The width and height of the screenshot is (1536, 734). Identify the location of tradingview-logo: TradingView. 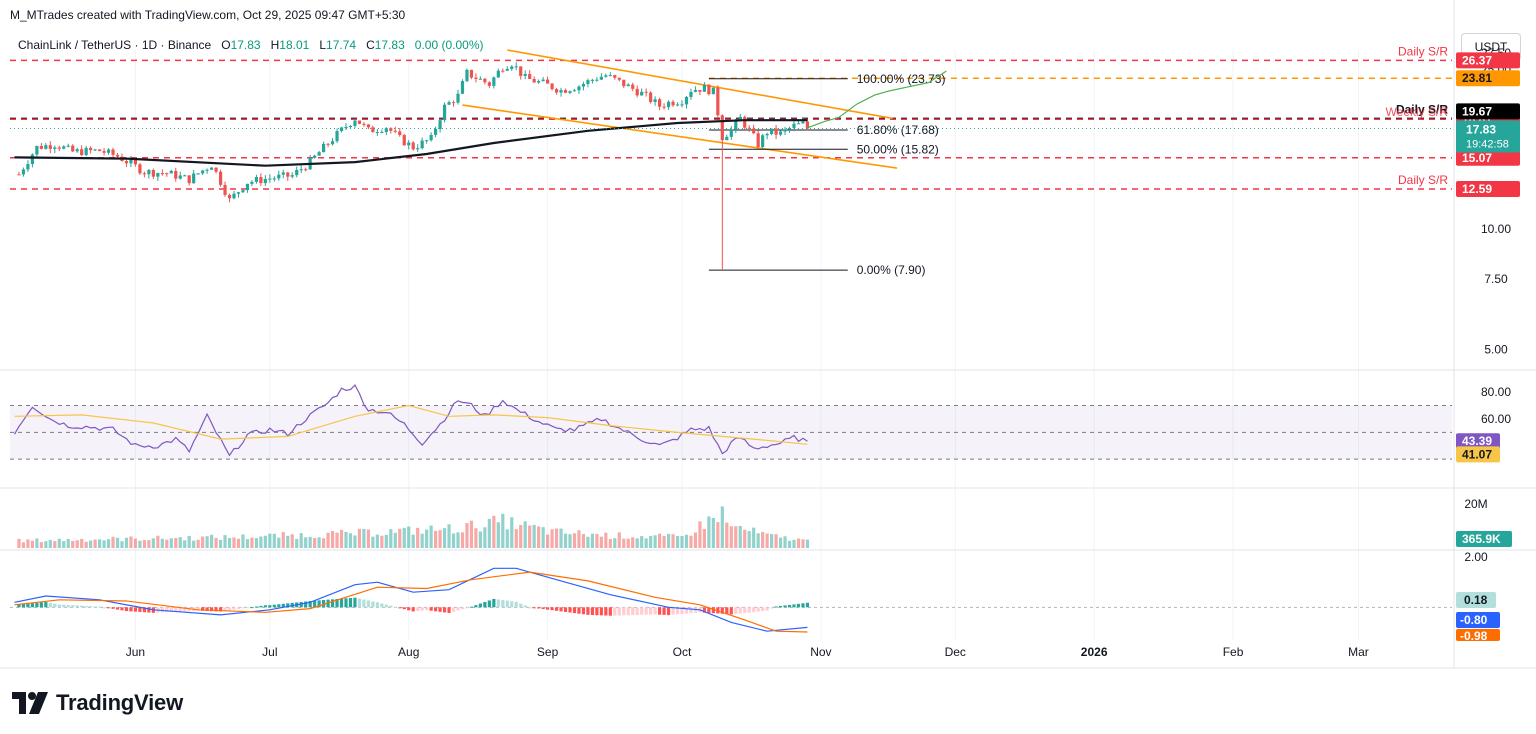
(97, 703).